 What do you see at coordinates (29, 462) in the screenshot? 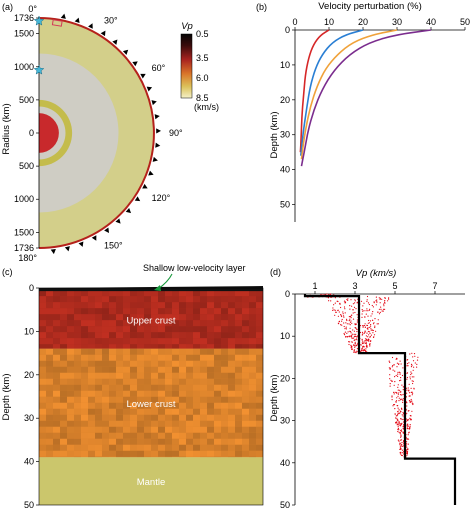
I see `y-tick-label: 40` at bounding box center [29, 462].